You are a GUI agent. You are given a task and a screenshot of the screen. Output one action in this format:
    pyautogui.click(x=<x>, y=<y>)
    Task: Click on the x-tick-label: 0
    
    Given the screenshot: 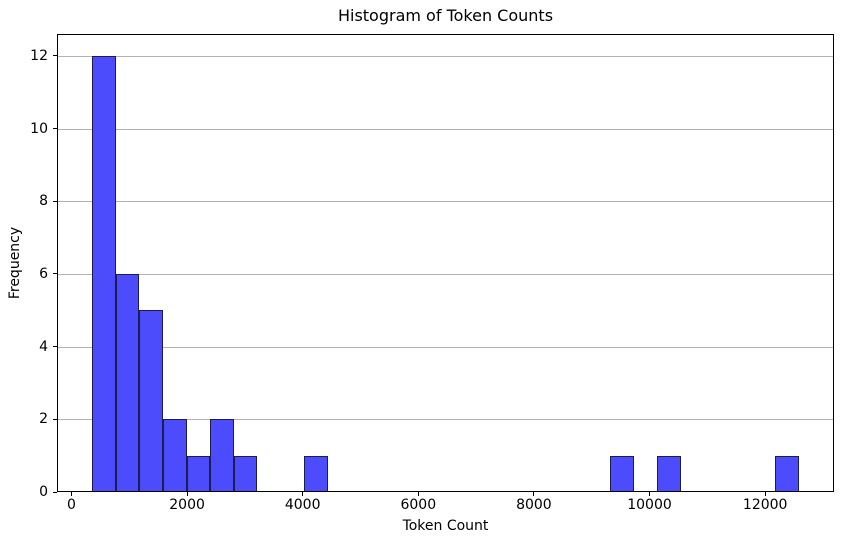 What is the action you would take?
    pyautogui.click(x=71, y=505)
    